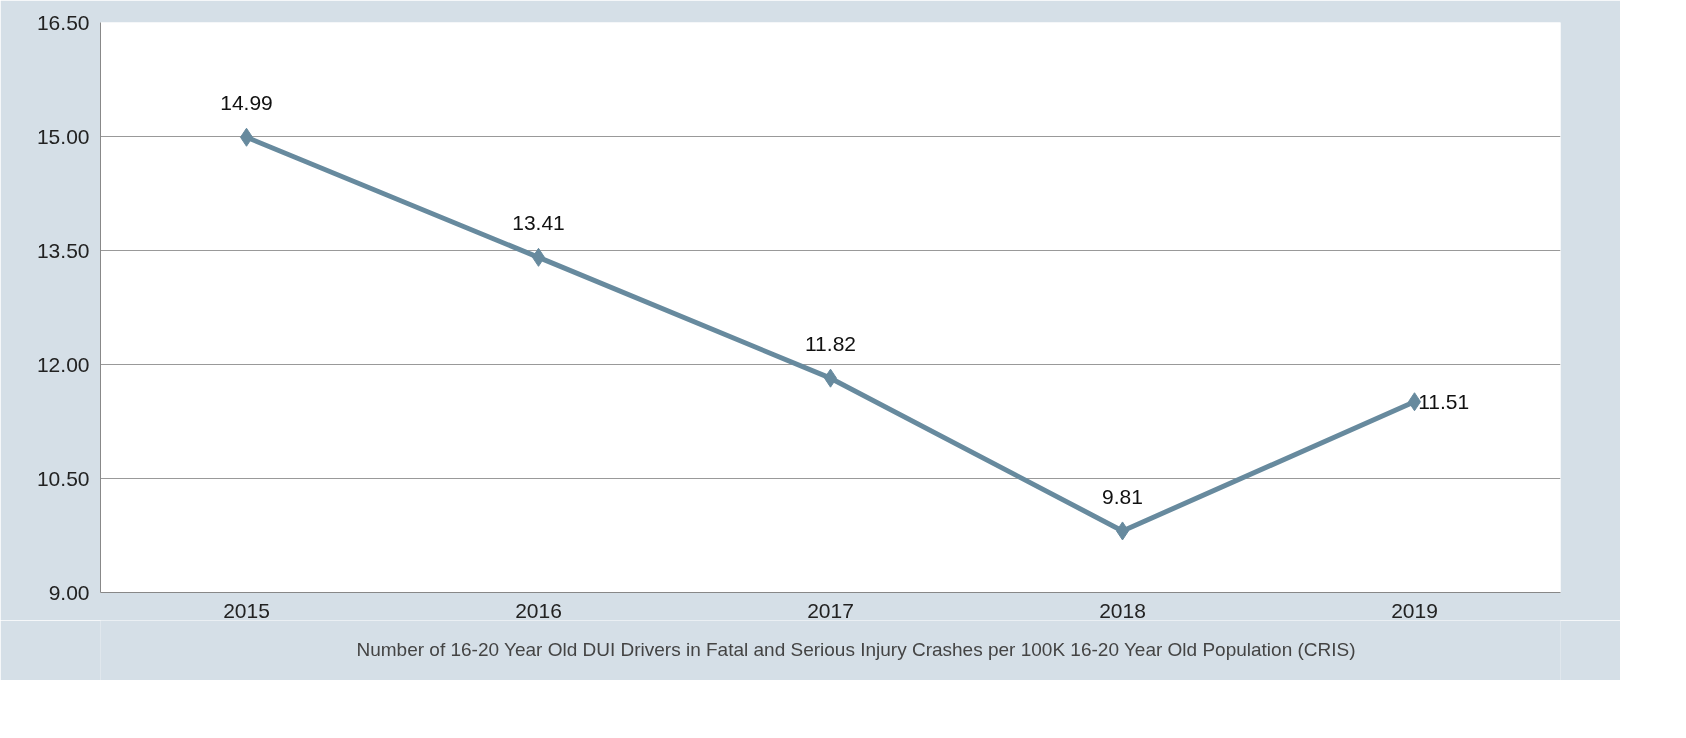 The width and height of the screenshot is (1686, 738). Describe the element at coordinates (63, 478) in the screenshot. I see `y-tick-label: 10.50` at that location.